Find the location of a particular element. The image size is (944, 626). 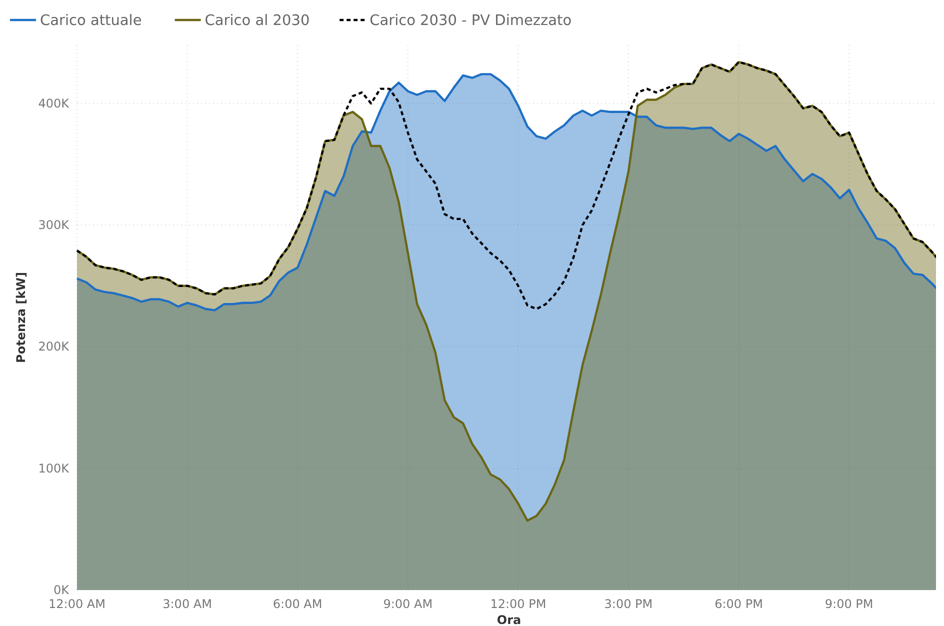

y-tick-label: 200K is located at coordinates (54, 347).